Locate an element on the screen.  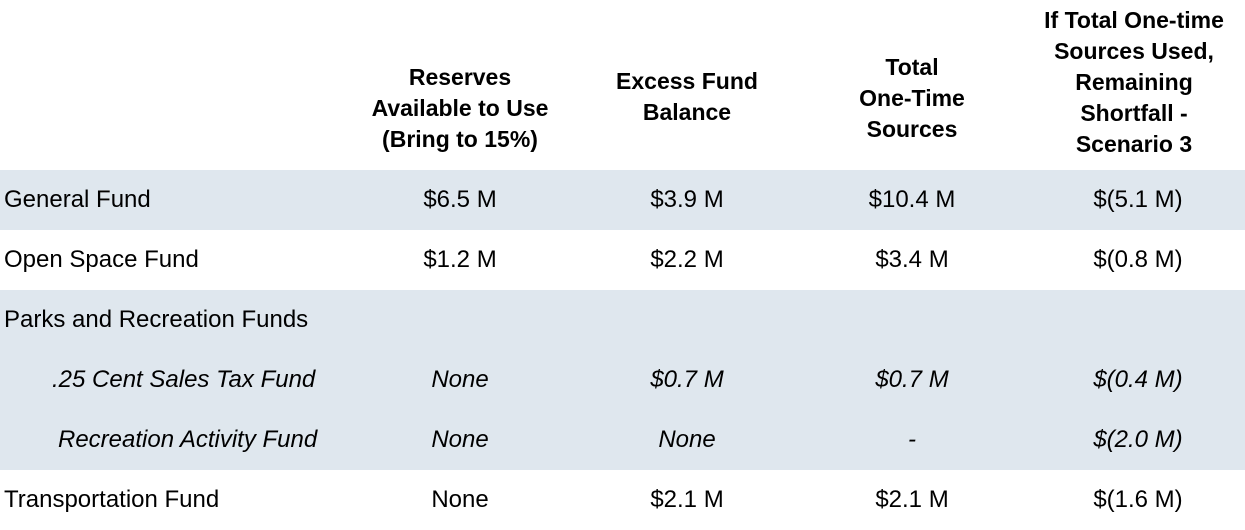
total-one-time-sources-value: $10.4 M is located at coordinates (912, 199).